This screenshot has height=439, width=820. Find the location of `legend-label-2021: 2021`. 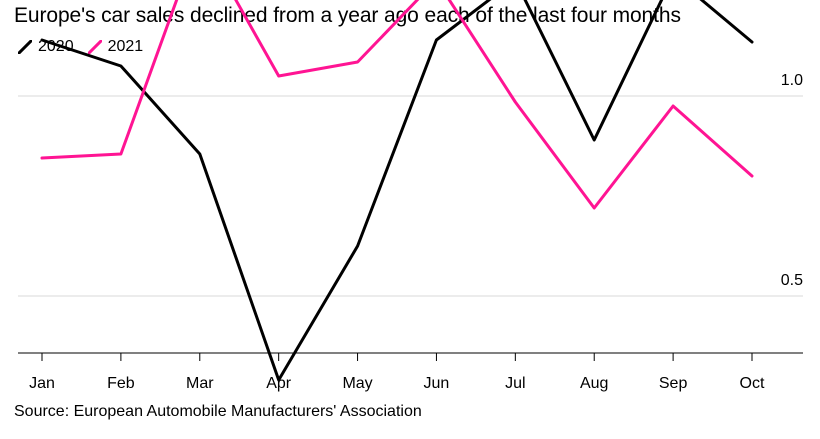

legend-label-2021: 2021 is located at coordinates (125, 46).